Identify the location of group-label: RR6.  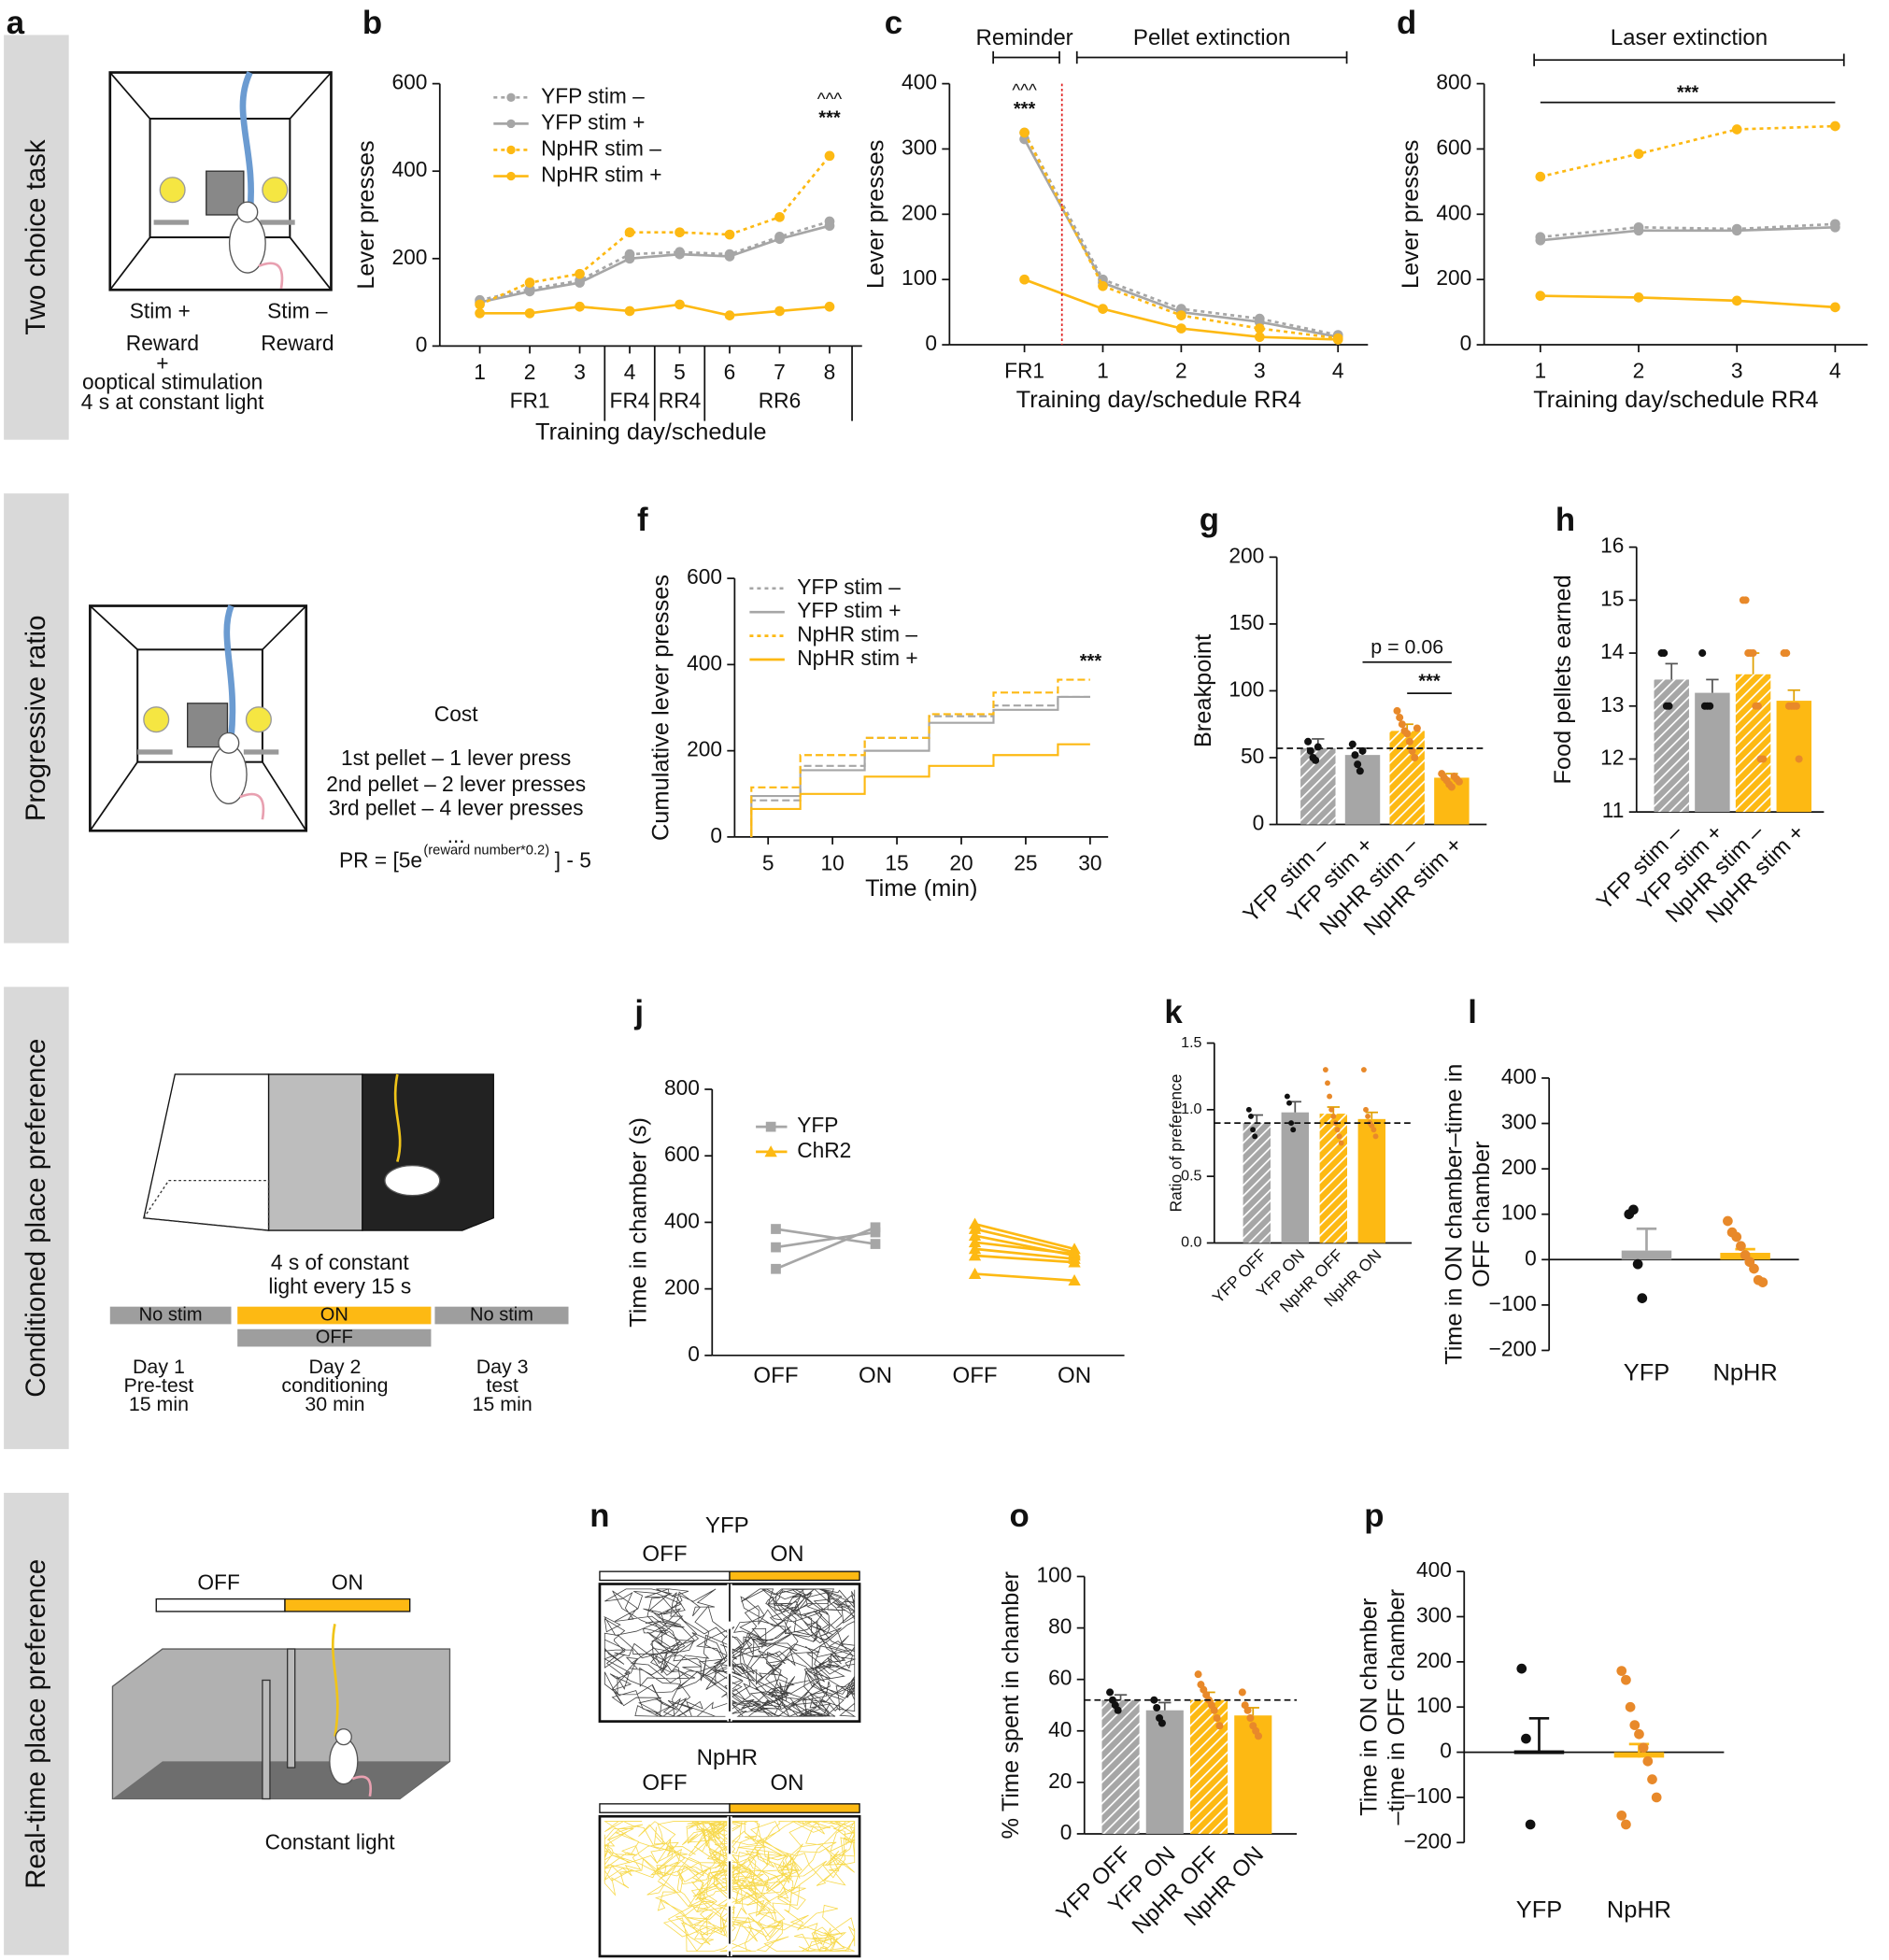
(780, 401).